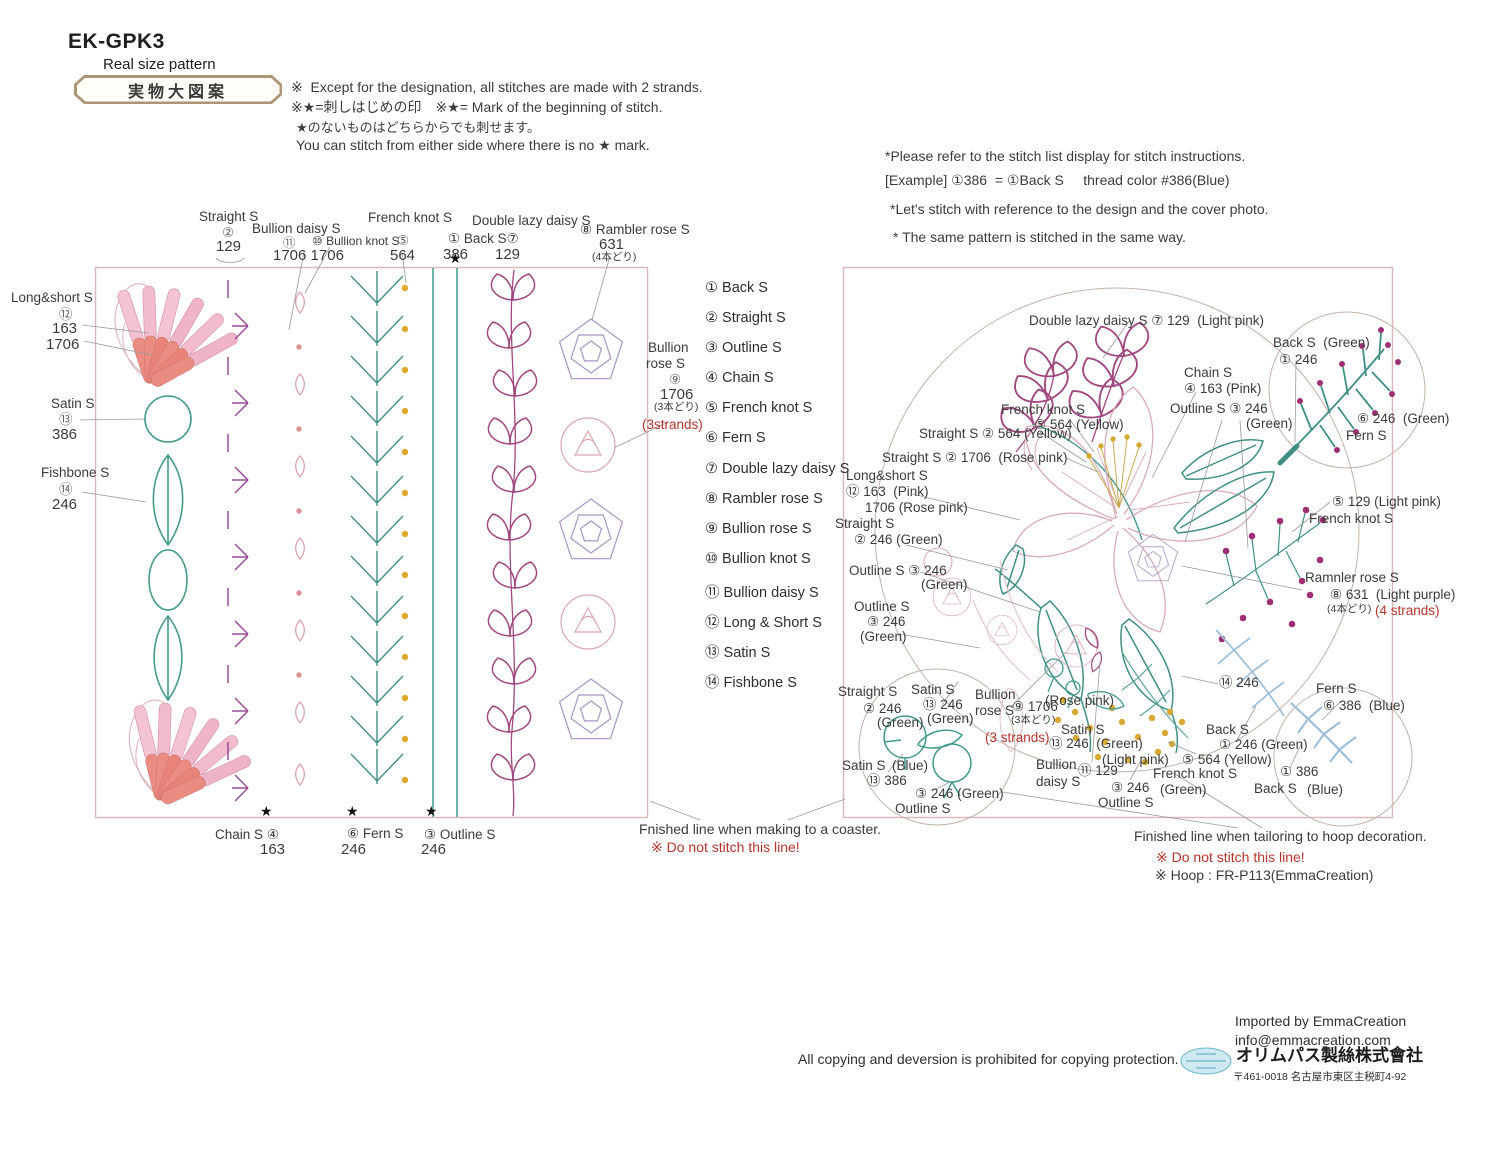  What do you see at coordinates (675, 379) in the screenshot?
I see `annotation-label: ⑨` at bounding box center [675, 379].